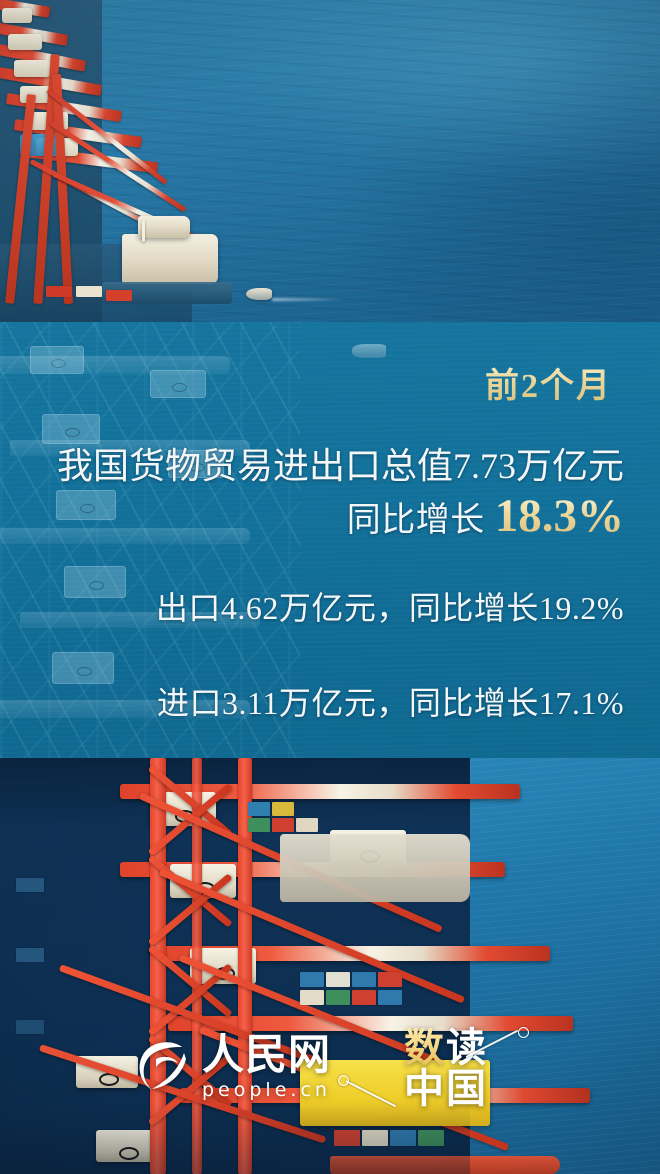  What do you see at coordinates (308, 299) in the screenshot?
I see `boat-wake` at bounding box center [308, 299].